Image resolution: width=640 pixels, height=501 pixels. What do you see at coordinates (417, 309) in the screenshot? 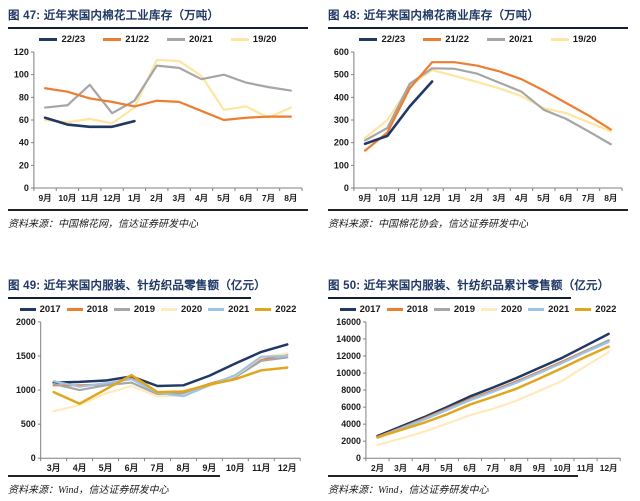
I see `legend-label: 2018` at bounding box center [417, 309].